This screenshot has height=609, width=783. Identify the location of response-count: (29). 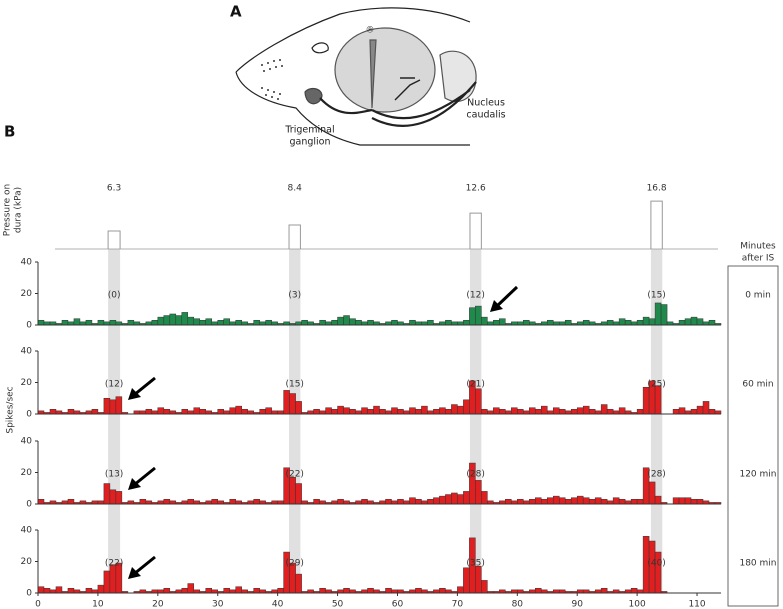
(294, 564).